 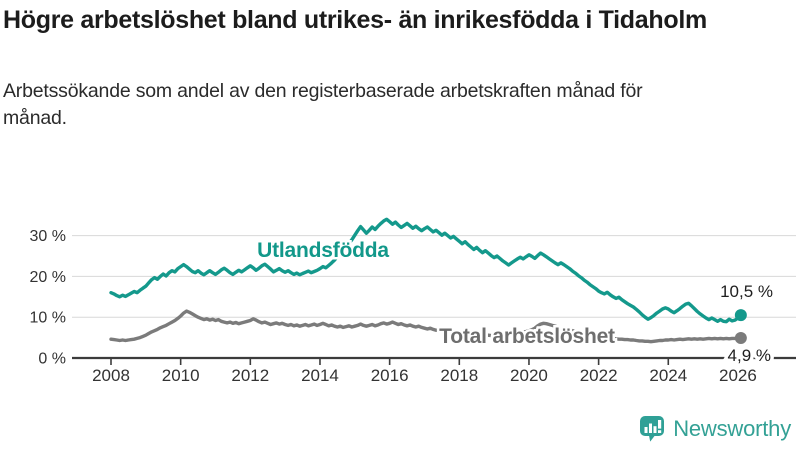 What do you see at coordinates (732, 428) in the screenshot?
I see `newsworthy-brand-name: Newsworthy` at bounding box center [732, 428].